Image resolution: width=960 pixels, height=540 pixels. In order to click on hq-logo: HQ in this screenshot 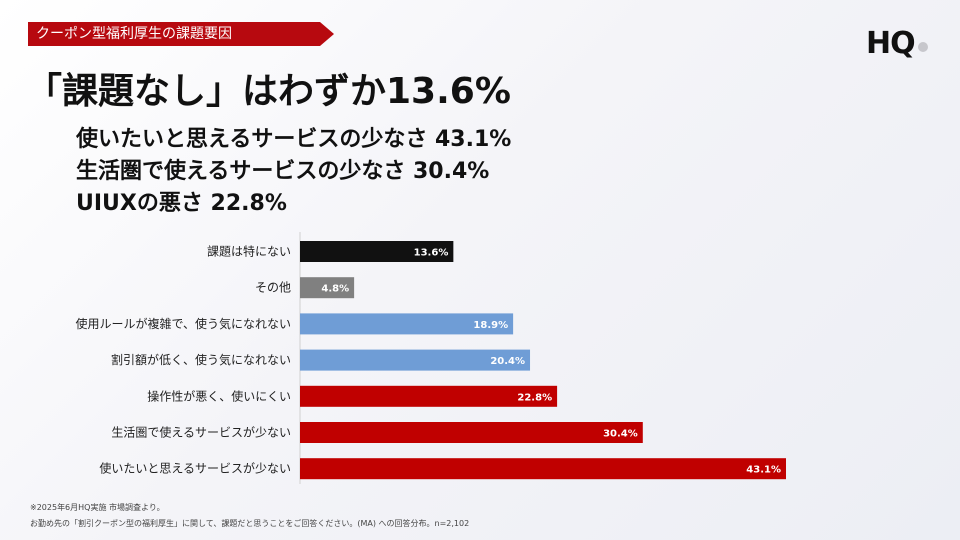, I will do `click(891, 43)`.